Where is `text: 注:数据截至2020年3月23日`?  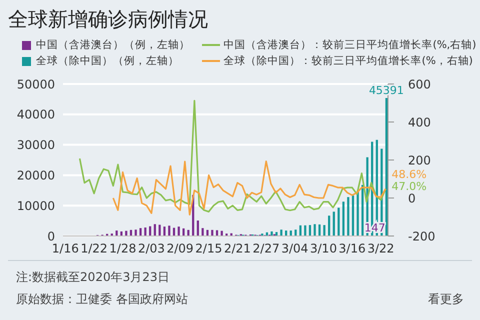
text: 注:数据截至2020年3月23日 is located at coordinates (93, 277).